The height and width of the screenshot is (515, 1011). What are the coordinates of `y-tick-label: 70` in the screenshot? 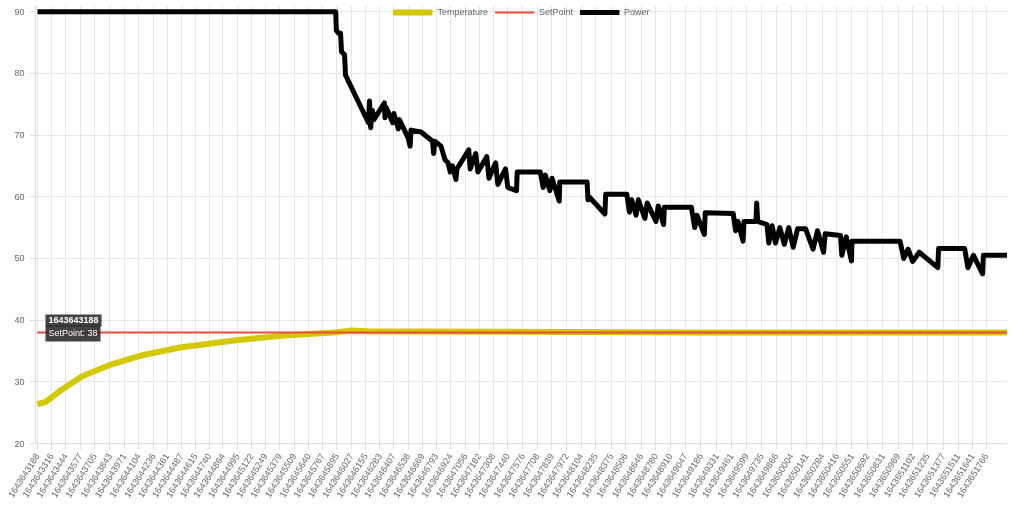 It's located at (19, 135).